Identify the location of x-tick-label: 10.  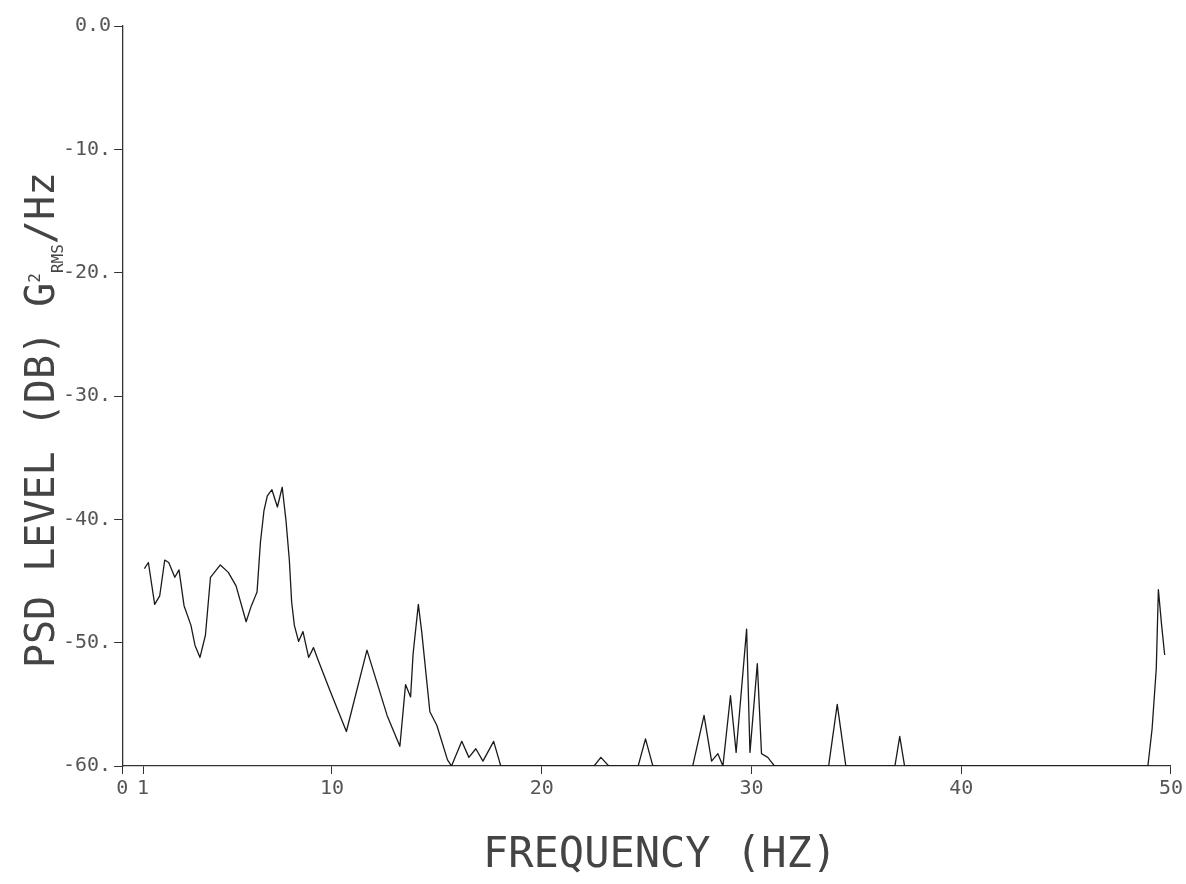
(331, 787).